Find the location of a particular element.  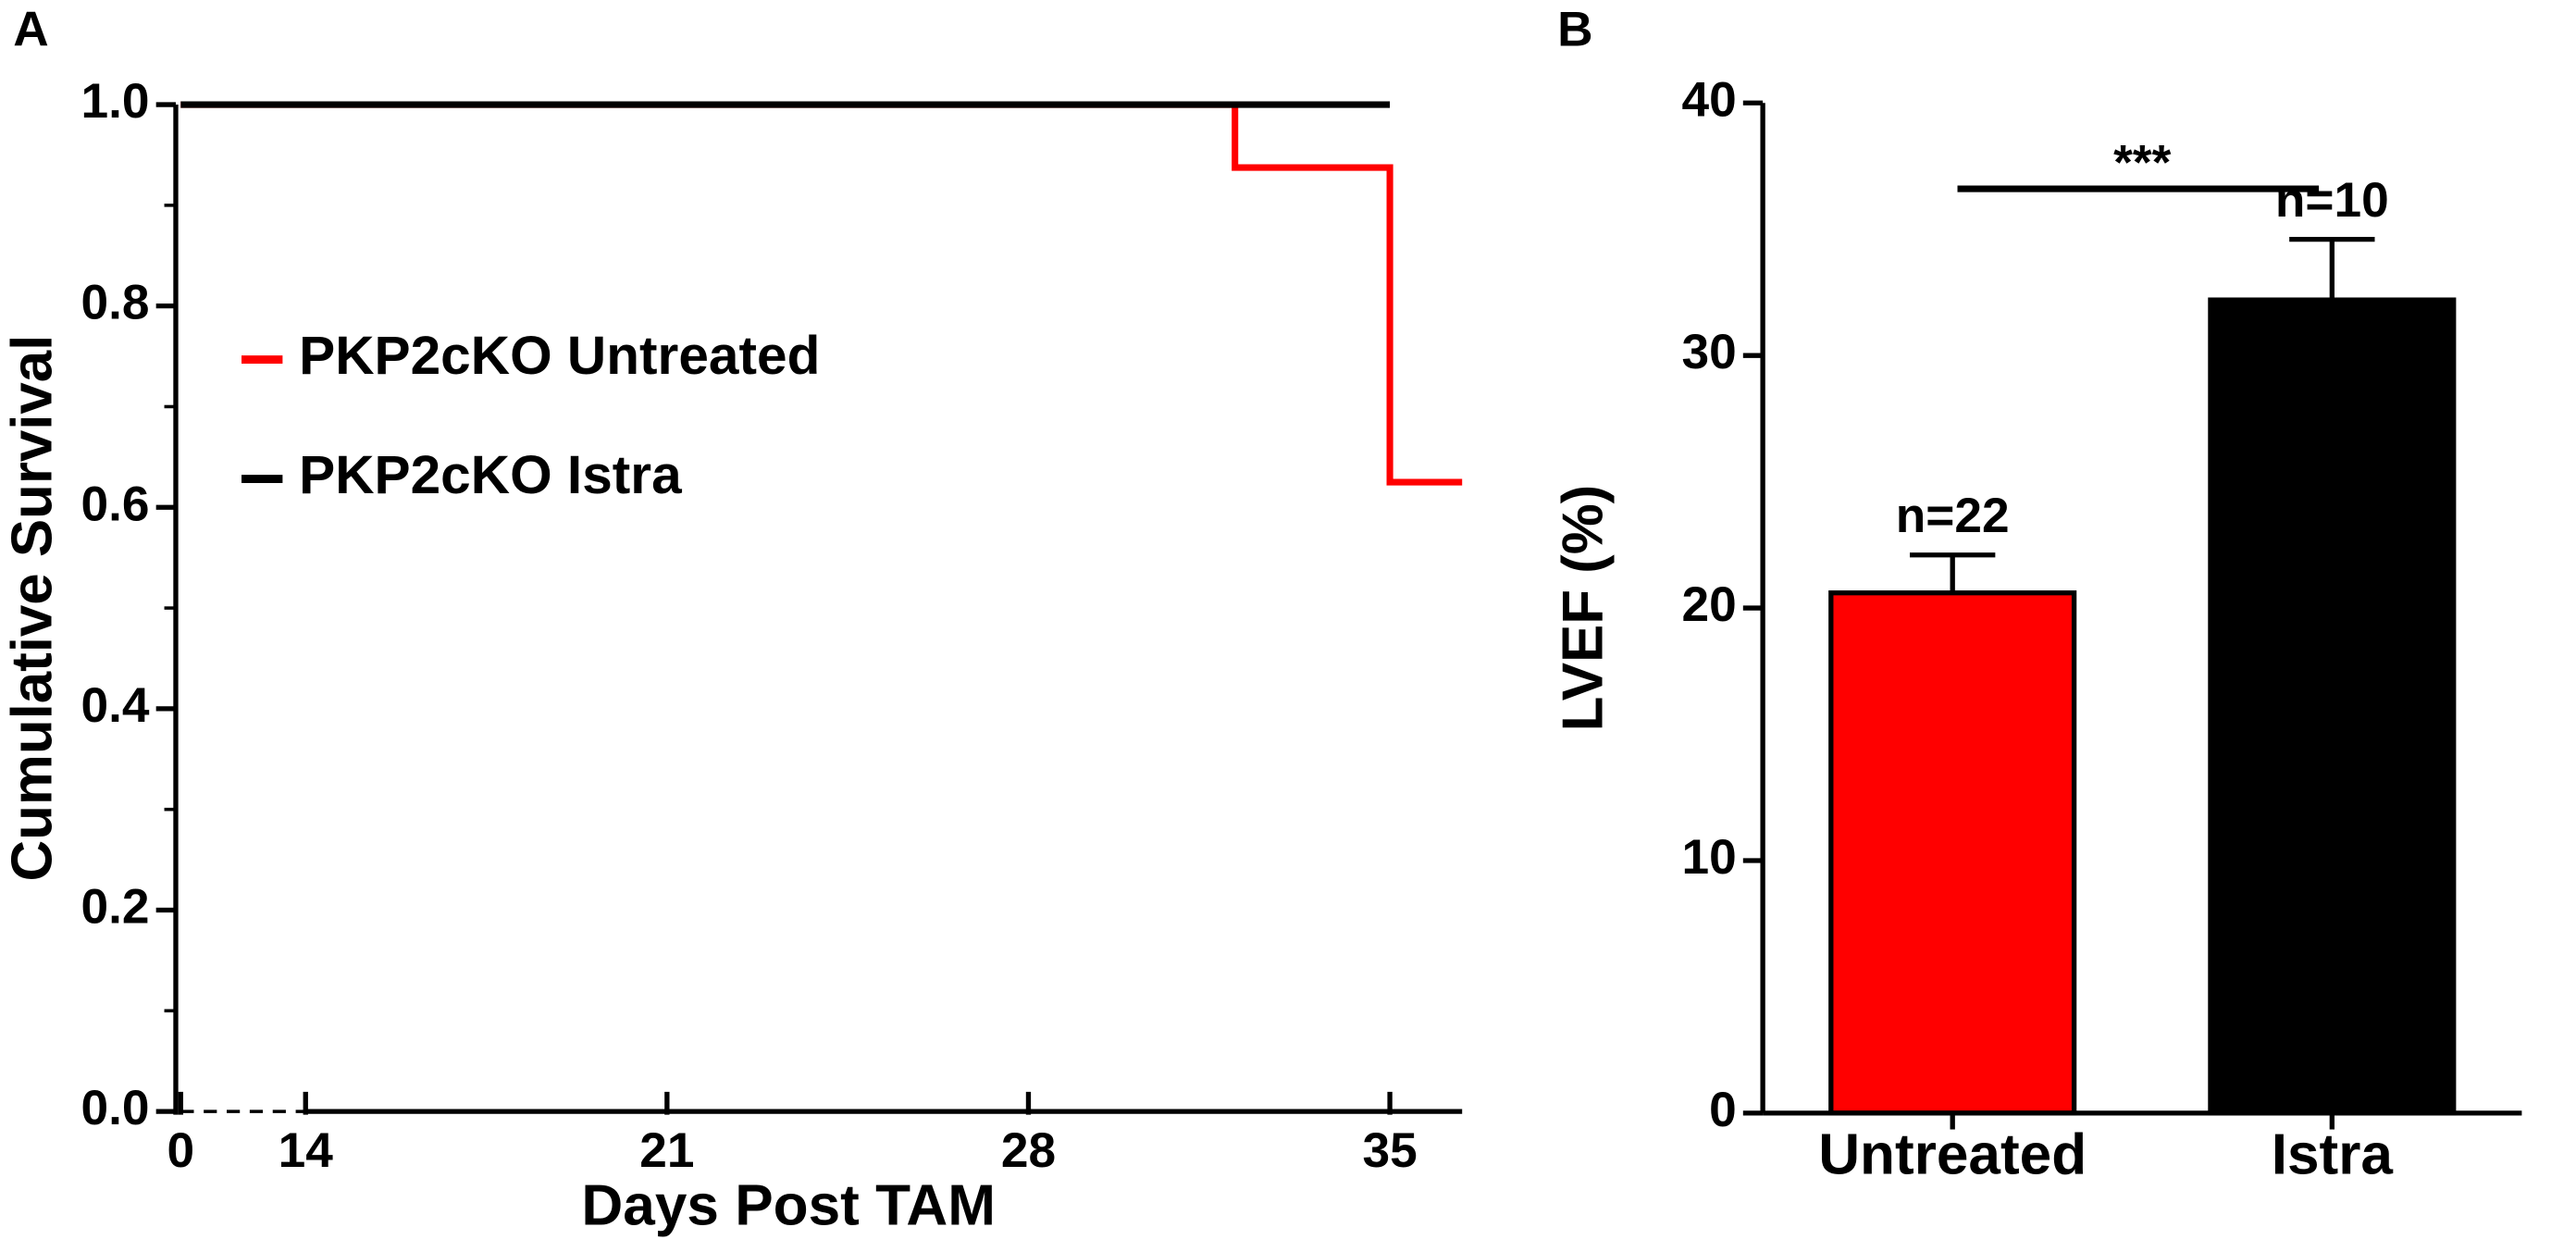

y-tick-label: 30 is located at coordinates (1708, 352).